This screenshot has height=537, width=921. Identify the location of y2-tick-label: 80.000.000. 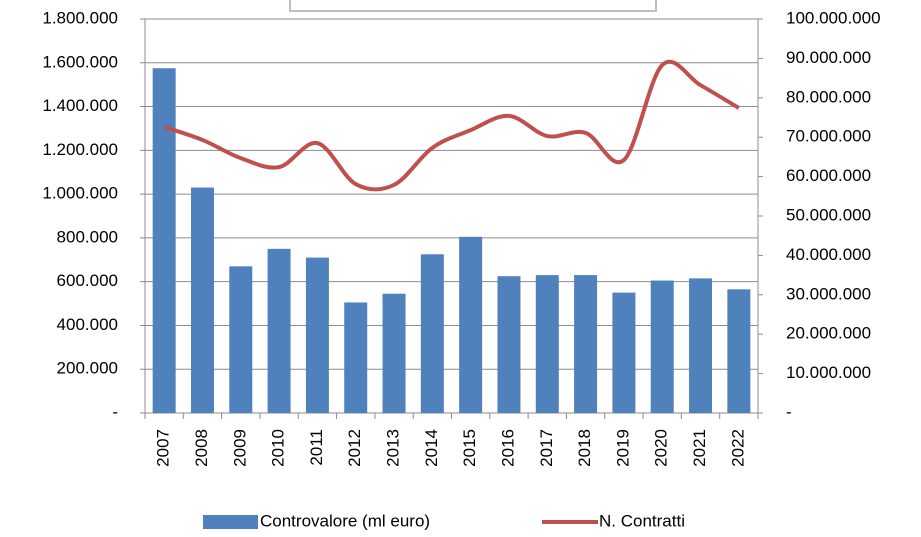
(828, 96).